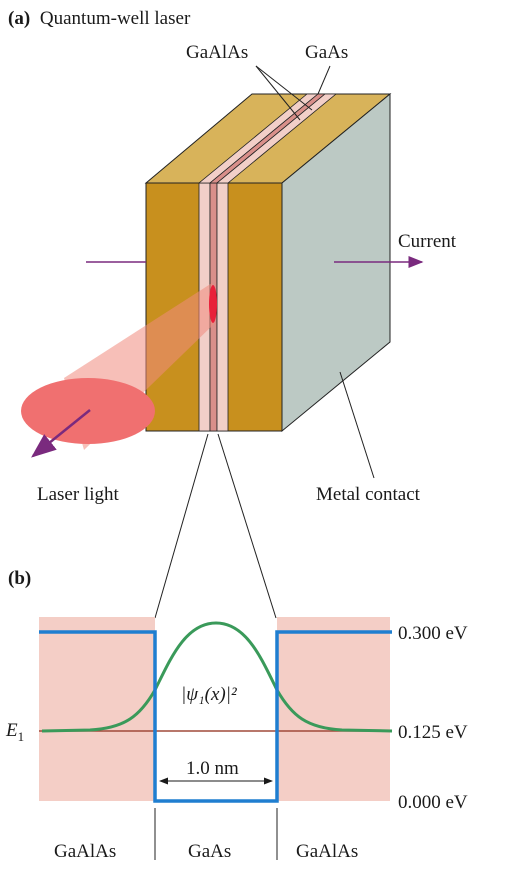  What do you see at coordinates (209, 694) in the screenshot?
I see `wavefunction-label: |ψ₁(x)|²` at bounding box center [209, 694].